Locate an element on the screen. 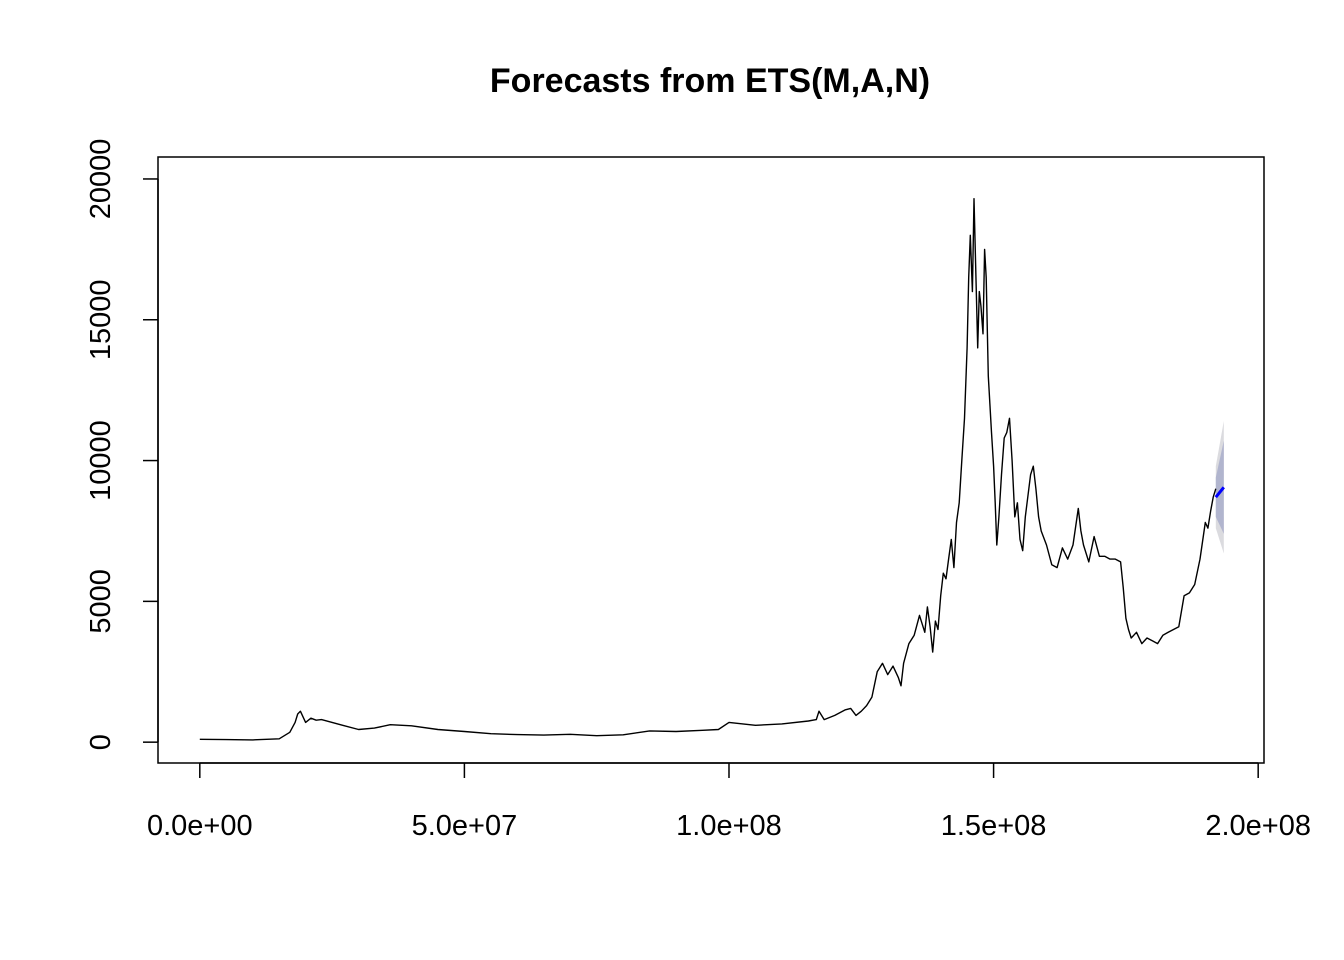 This screenshot has width=1344, height=960. forecast-line is located at coordinates (1219, 492).